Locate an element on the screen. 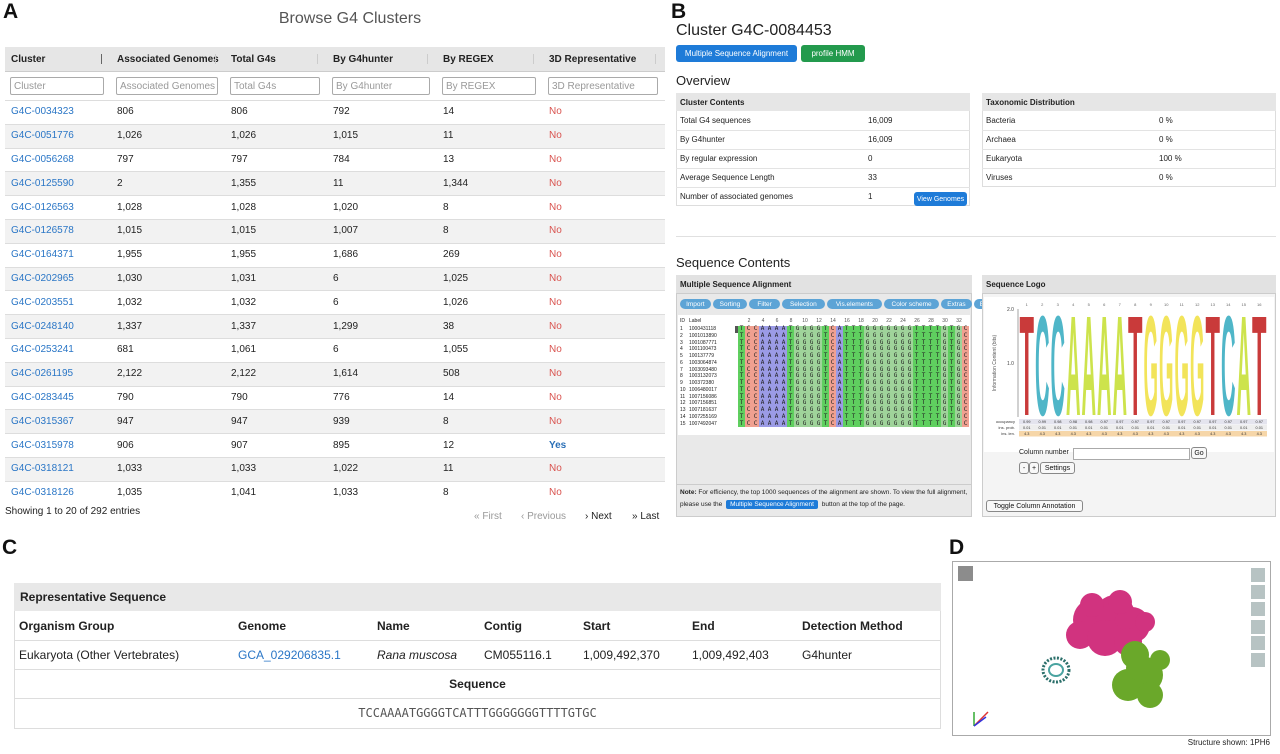  msa-row-label: 1001013890 is located at coordinates (711, 336).